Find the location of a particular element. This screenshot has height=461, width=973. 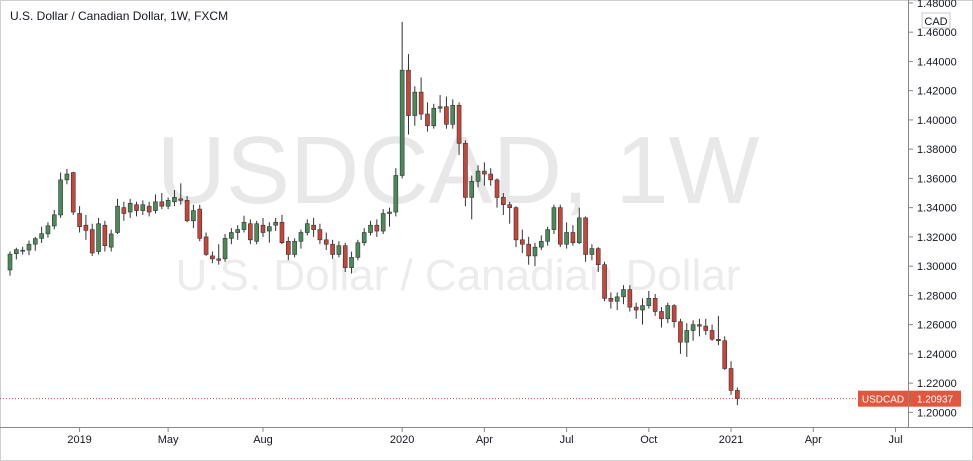

x-tick-label: May is located at coordinates (168, 440).